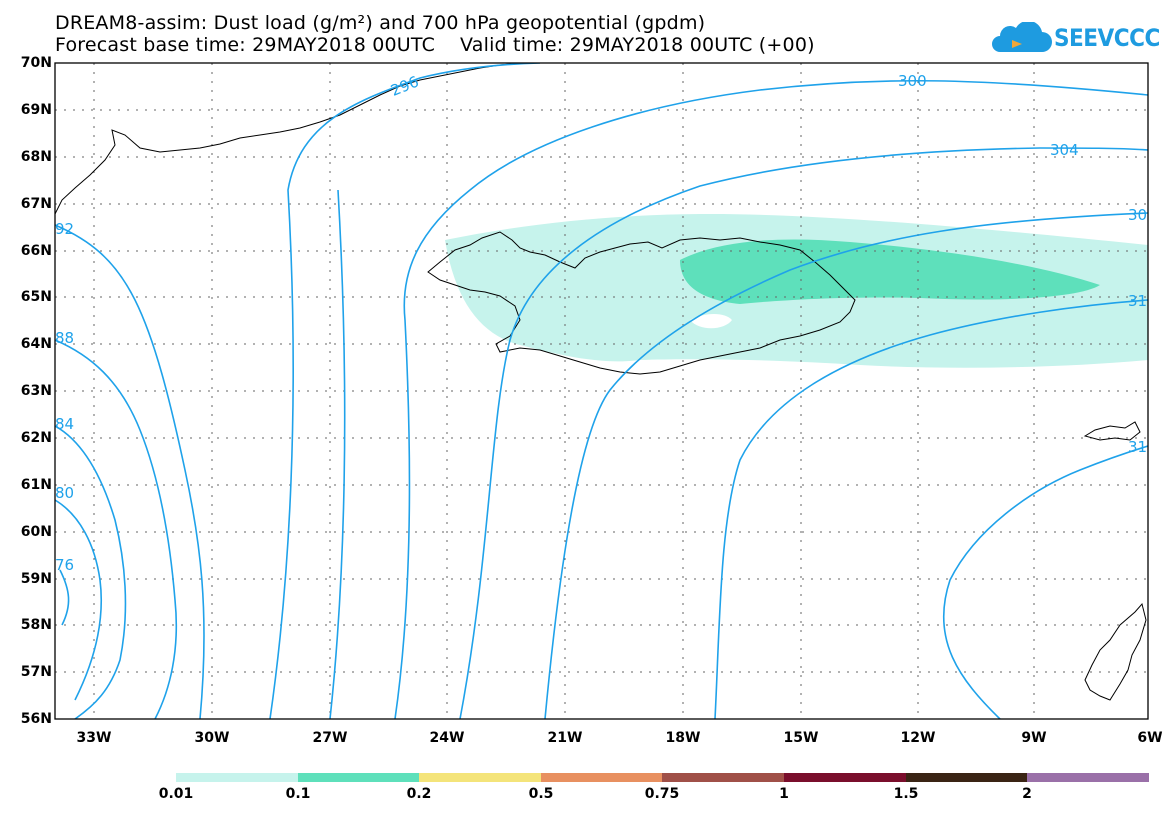 This screenshot has width=1175, height=815. What do you see at coordinates (1022, 37) in the screenshot?
I see `cloud-icon` at bounding box center [1022, 37].